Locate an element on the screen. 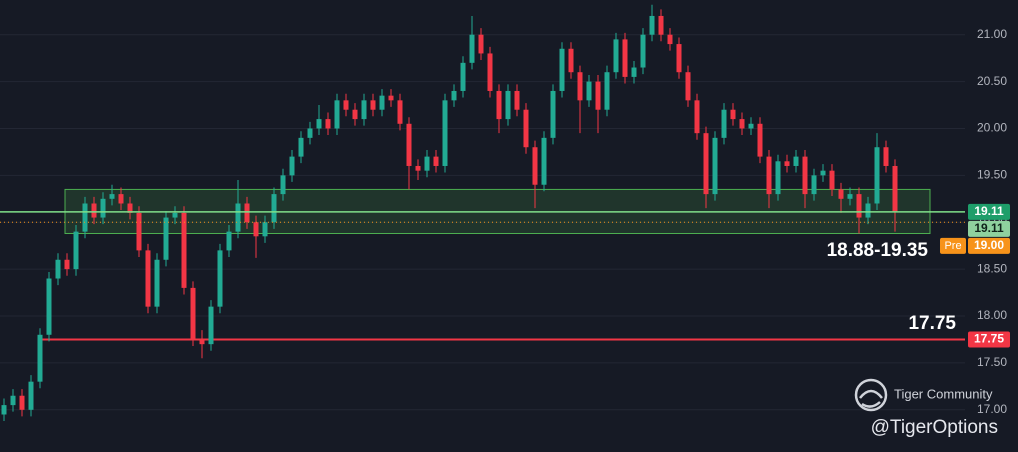 The width and height of the screenshot is (1018, 452). y-tick-label: 17.00 is located at coordinates (992, 409).